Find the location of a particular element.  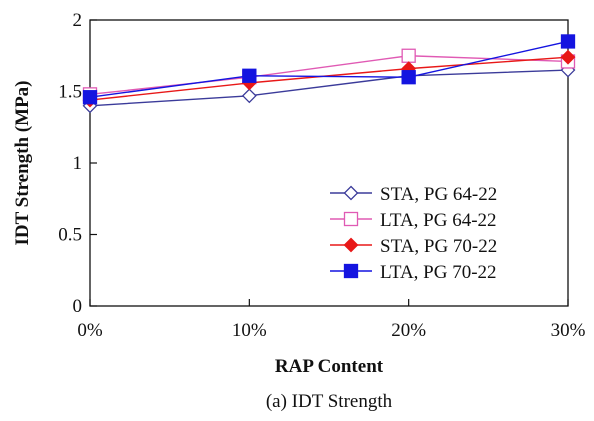

figure-caption: (a) IDT Strength is located at coordinates (329, 401).